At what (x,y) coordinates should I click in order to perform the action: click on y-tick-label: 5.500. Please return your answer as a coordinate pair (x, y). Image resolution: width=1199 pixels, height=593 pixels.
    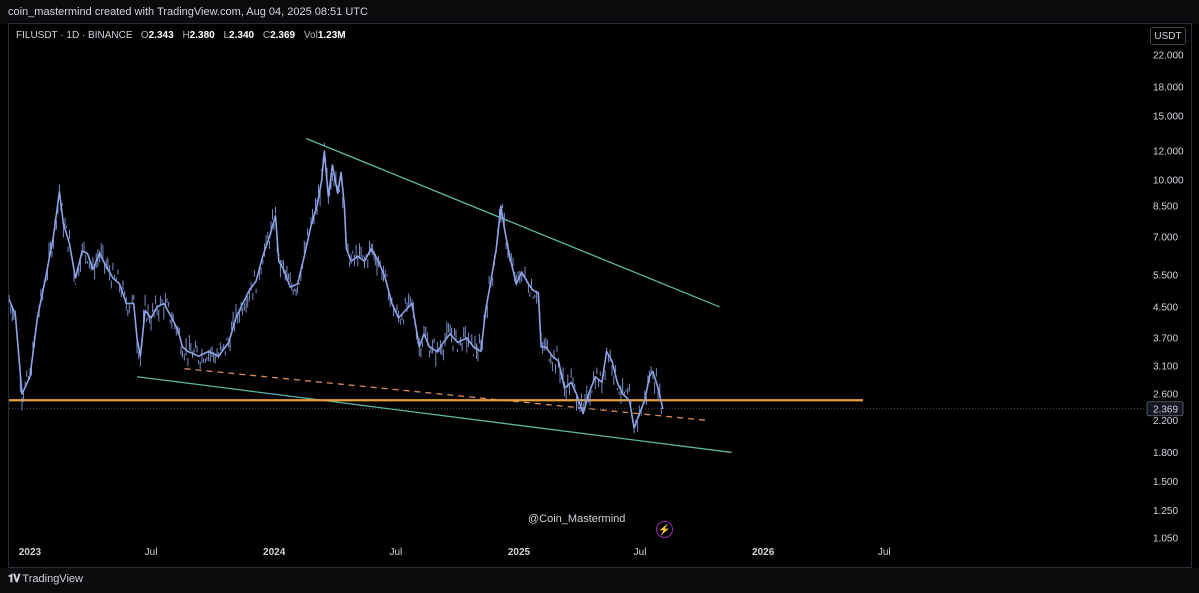
    Looking at the image, I should click on (1165, 276).